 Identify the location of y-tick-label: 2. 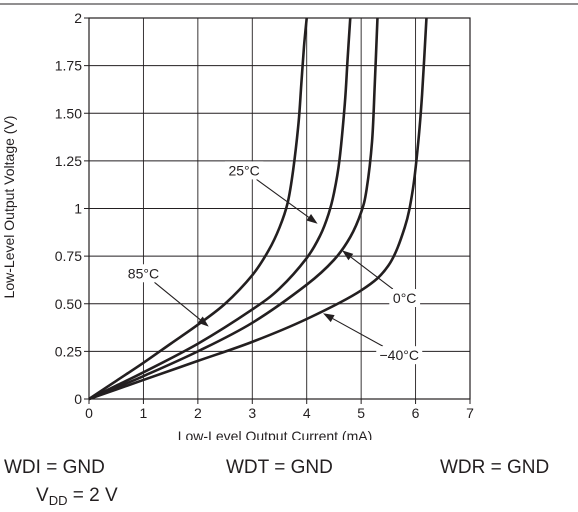
(78, 18).